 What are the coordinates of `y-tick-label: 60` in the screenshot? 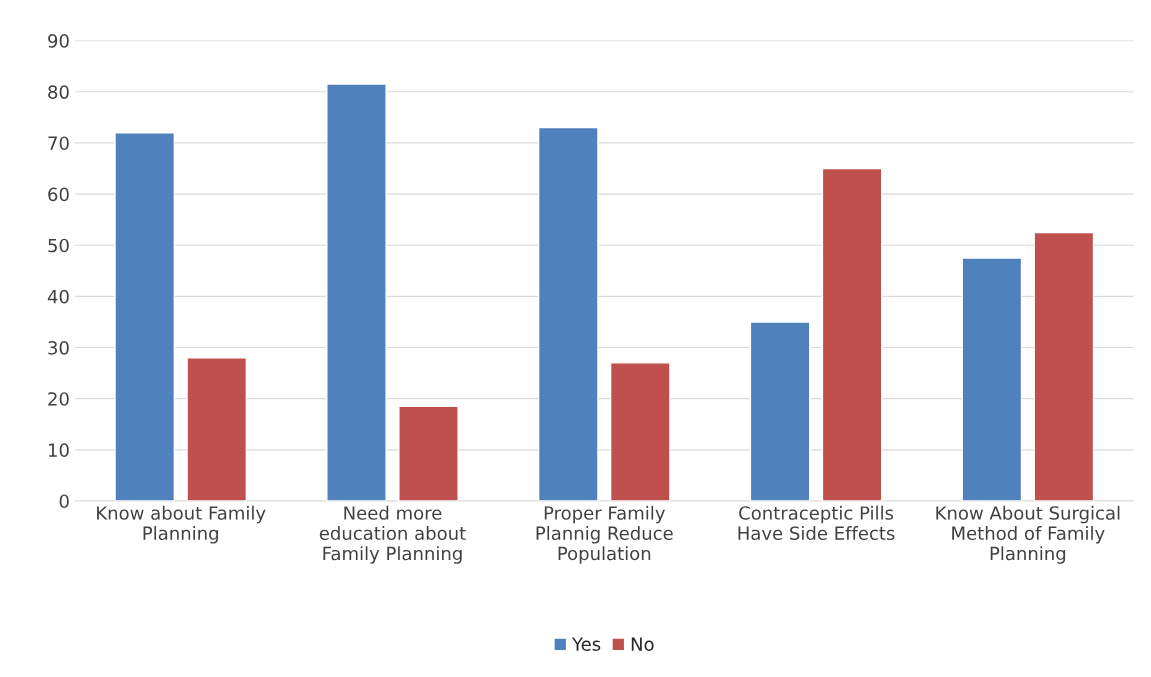 It's located at (58, 194).